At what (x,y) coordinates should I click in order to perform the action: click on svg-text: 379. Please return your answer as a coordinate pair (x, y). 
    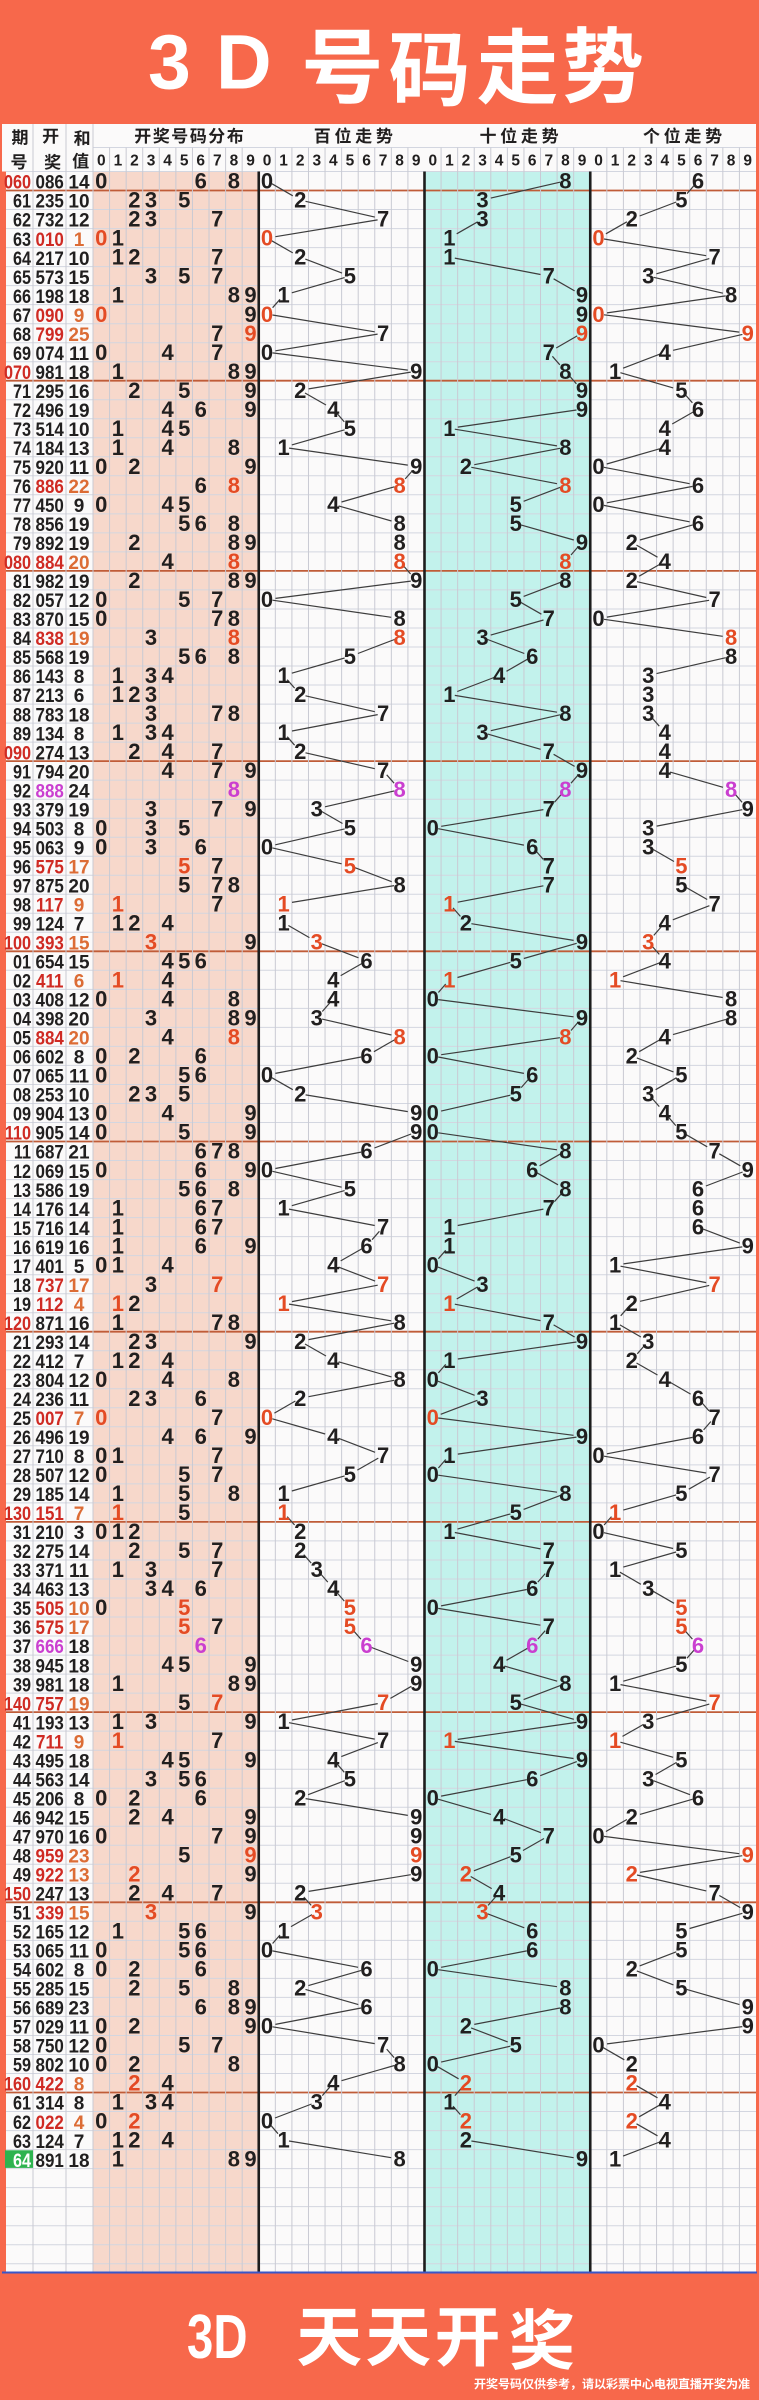
    Looking at the image, I should click on (50, 809).